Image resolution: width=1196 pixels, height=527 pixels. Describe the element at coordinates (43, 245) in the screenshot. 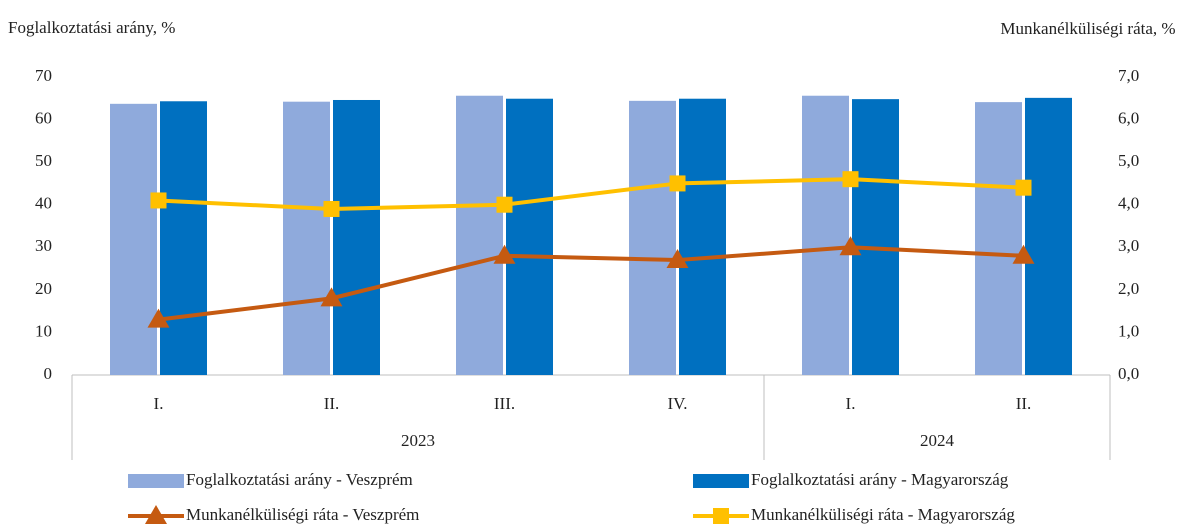

I see `y-tick-label: 30` at that location.